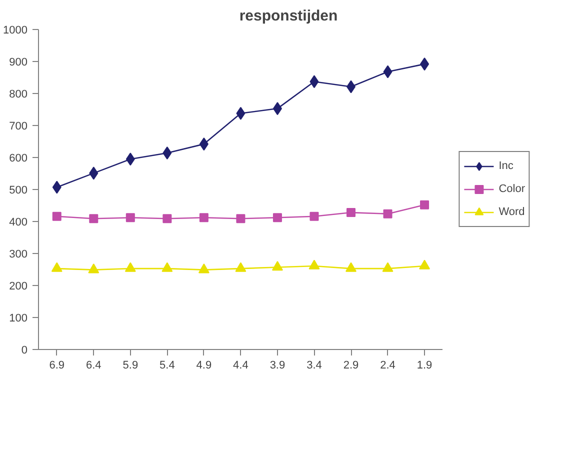 Image resolution: width=578 pixels, height=452 pixels. I want to click on legend-label: Inc, so click(506, 166).